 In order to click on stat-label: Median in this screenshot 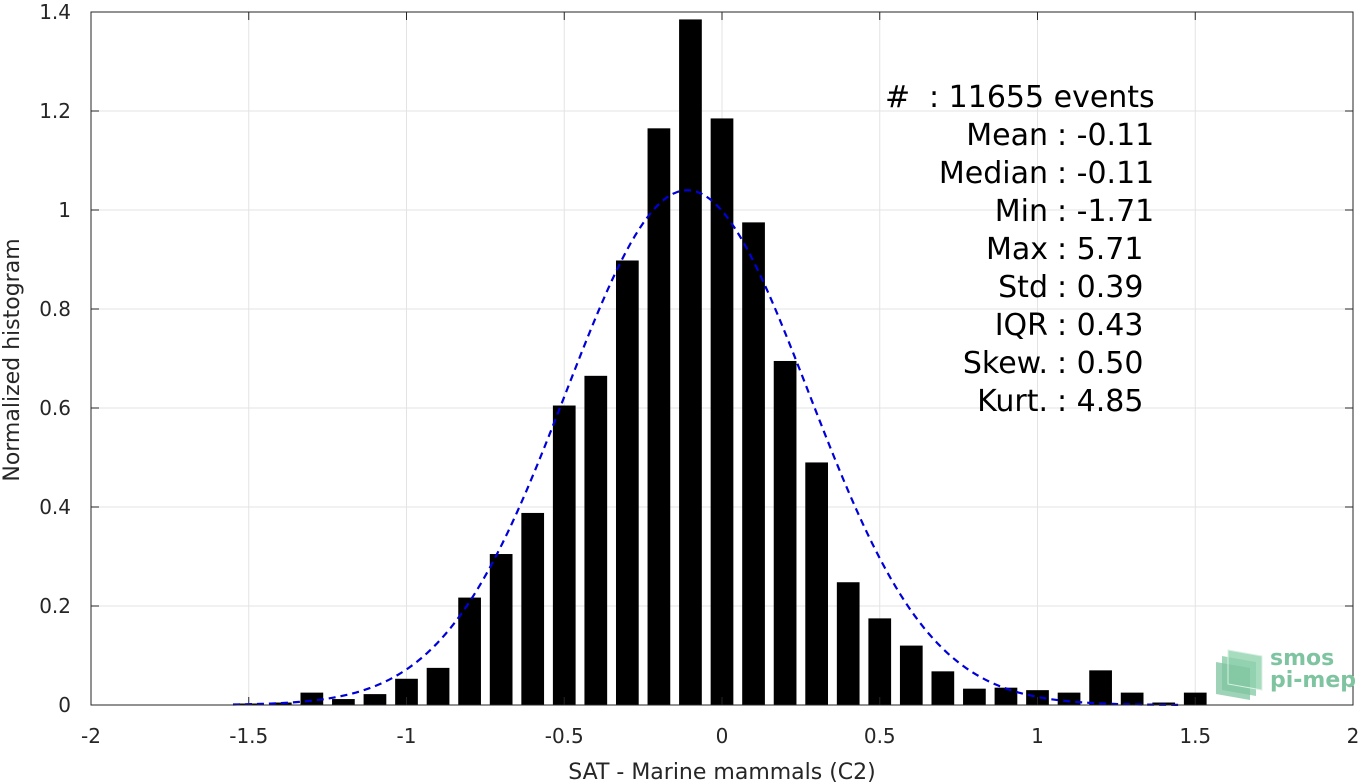, I will do `click(993, 173)`.